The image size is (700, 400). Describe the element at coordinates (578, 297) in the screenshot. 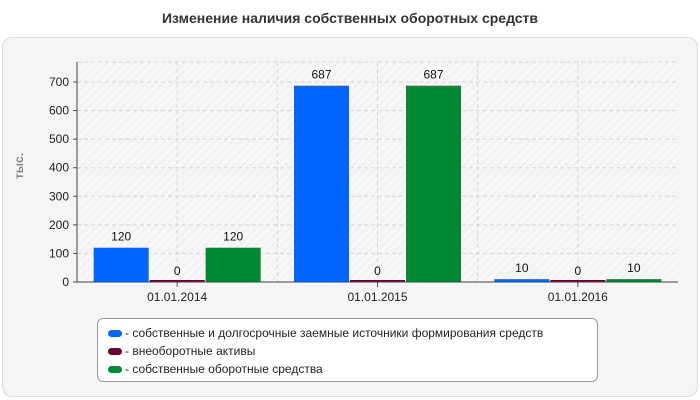

I see `x-tick-label: 01.01.2016` at that location.